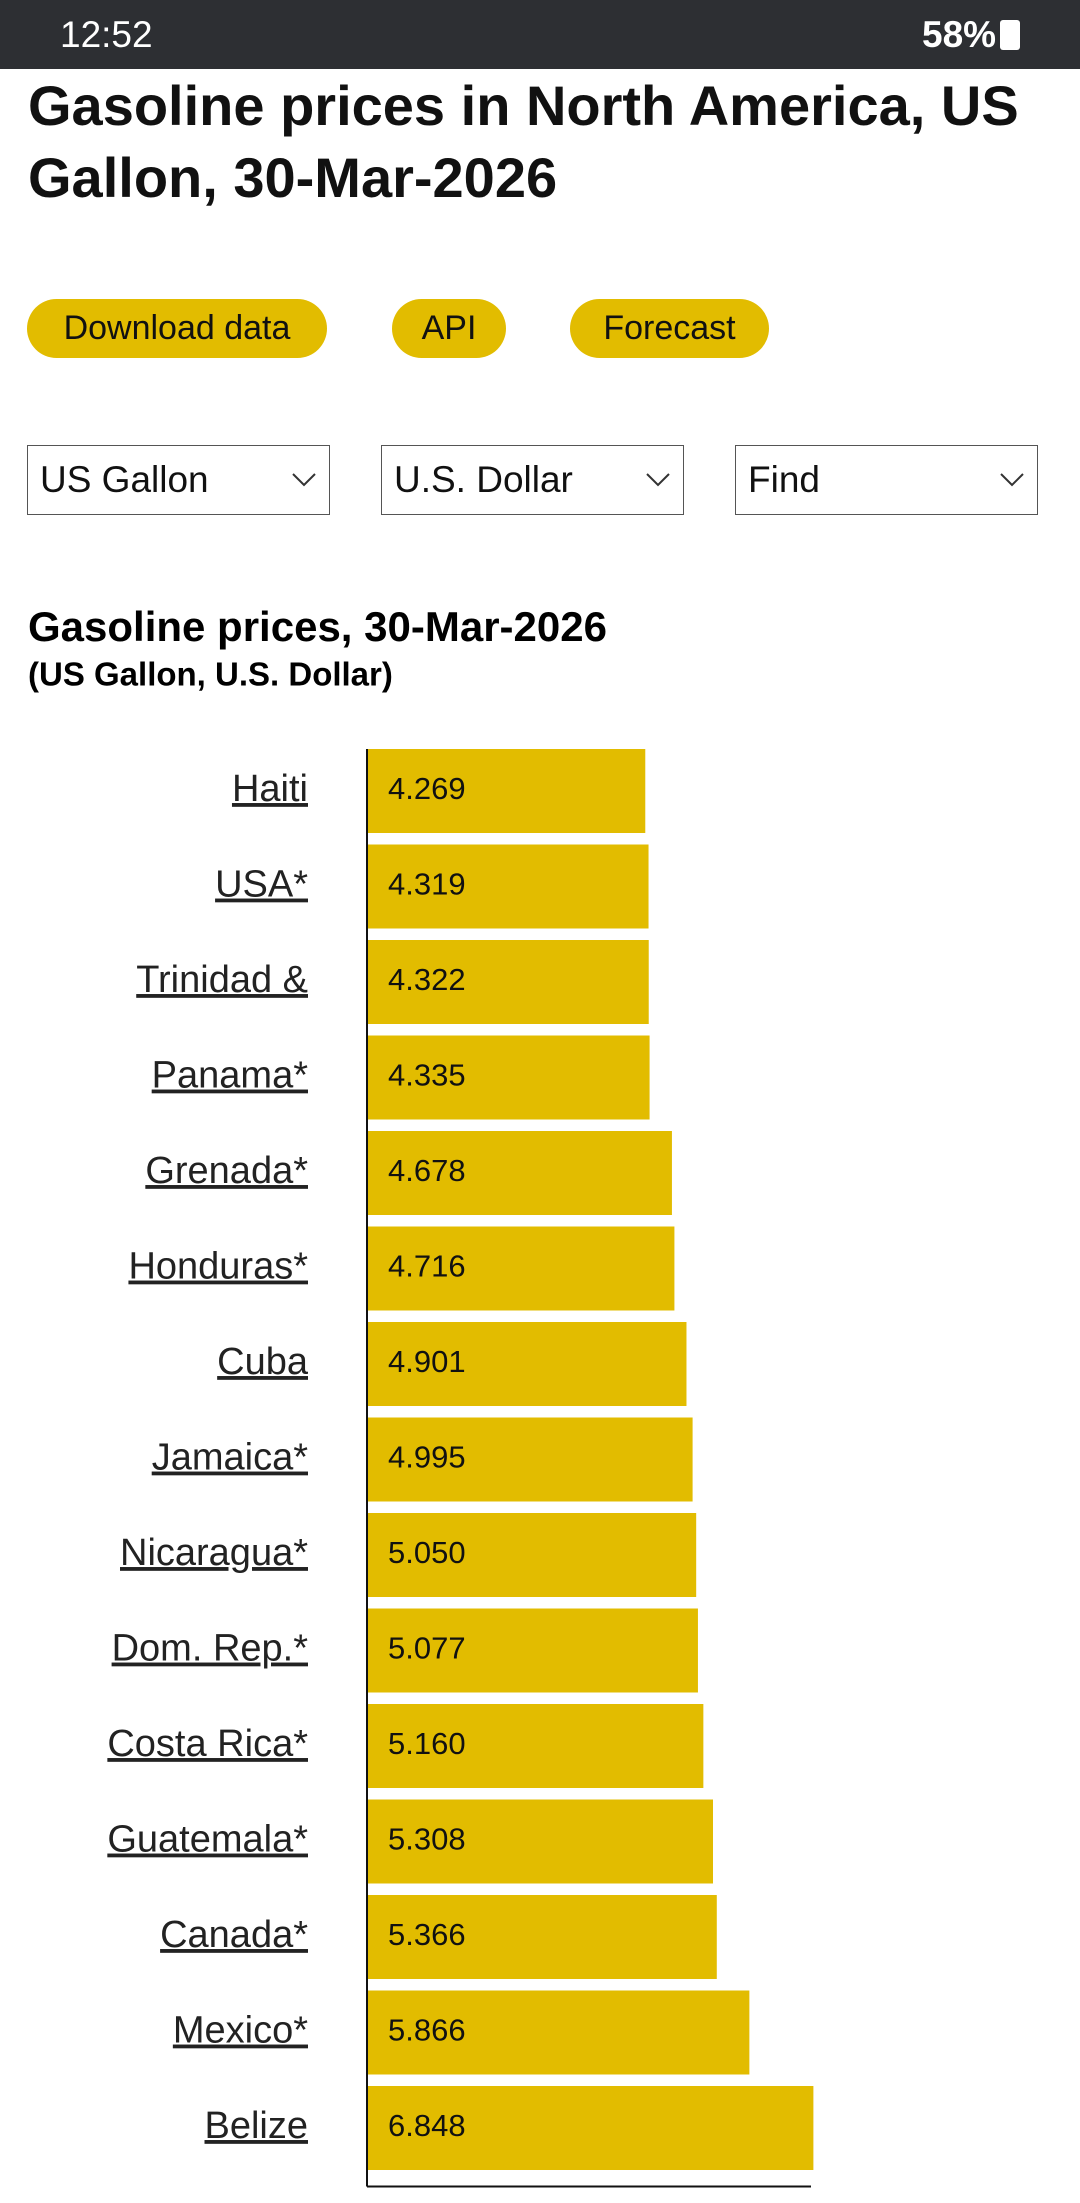 The height and width of the screenshot is (2203, 1080). I want to click on value-label: 4.319, so click(427, 884).